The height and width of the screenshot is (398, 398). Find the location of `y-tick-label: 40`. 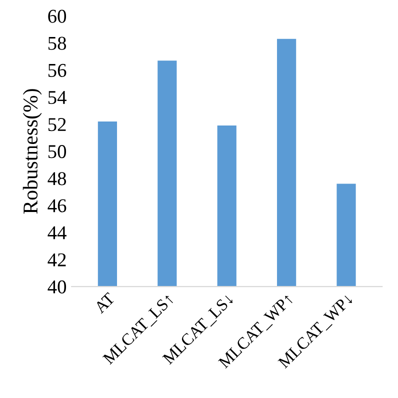

y-tick-label: 40 is located at coordinates (57, 287).